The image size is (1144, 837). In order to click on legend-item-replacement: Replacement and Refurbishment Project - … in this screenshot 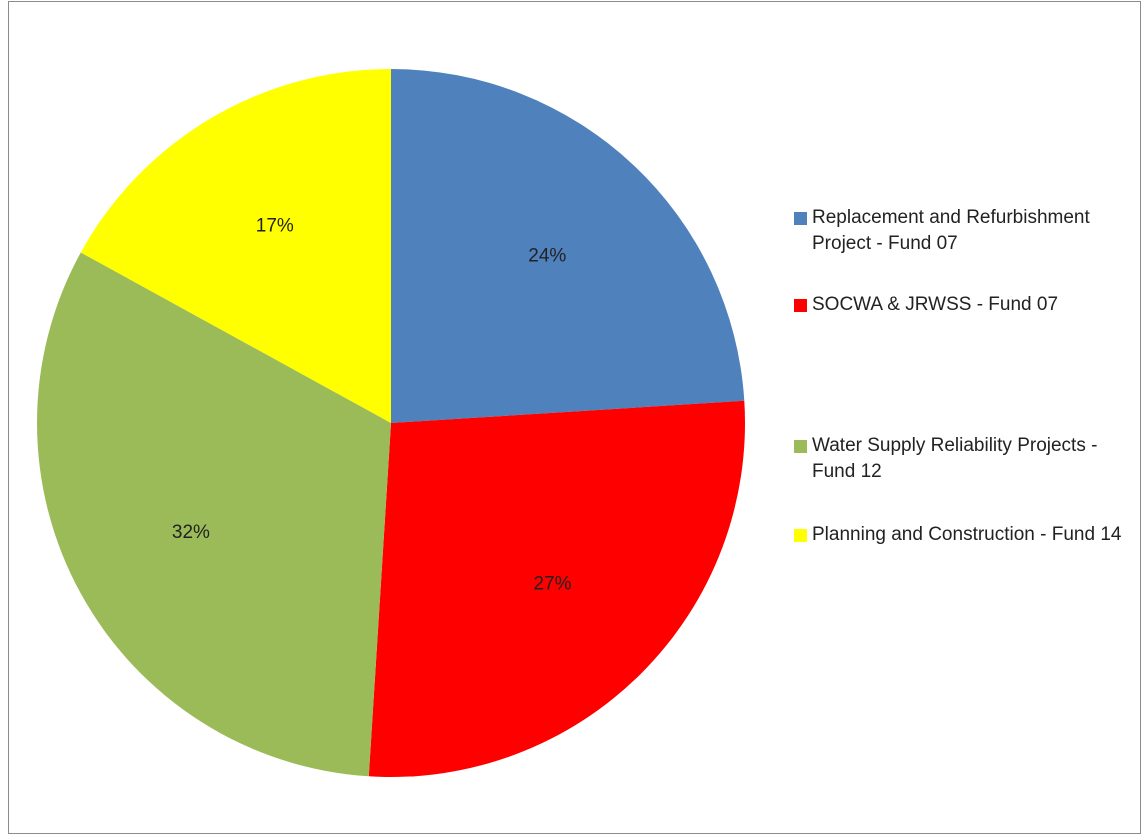, I will do `click(959, 231)`.